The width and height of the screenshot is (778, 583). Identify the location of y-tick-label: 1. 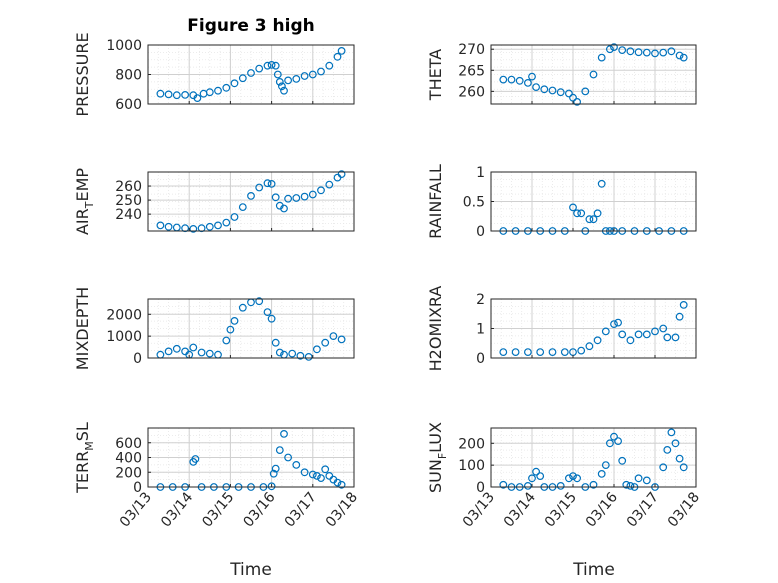
(480, 330).